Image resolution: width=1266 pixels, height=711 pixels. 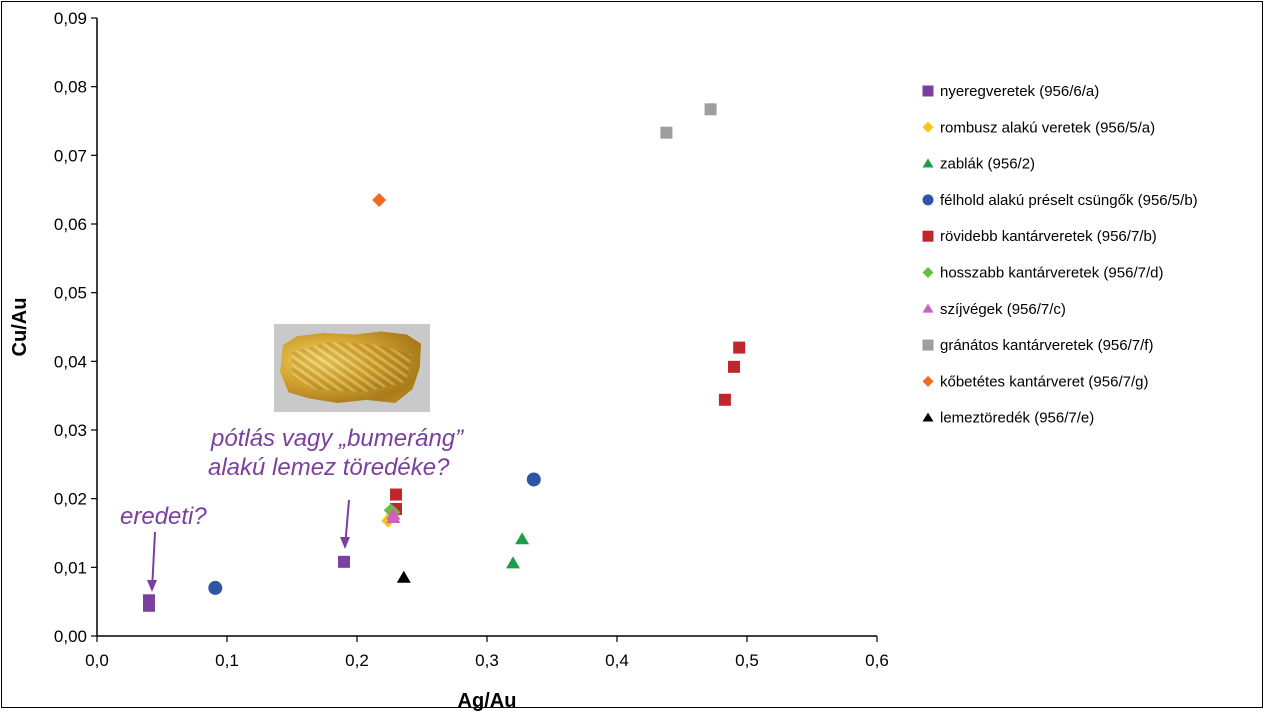 What do you see at coordinates (70, 224) in the screenshot?
I see `y-tick-label: 0,06` at bounding box center [70, 224].